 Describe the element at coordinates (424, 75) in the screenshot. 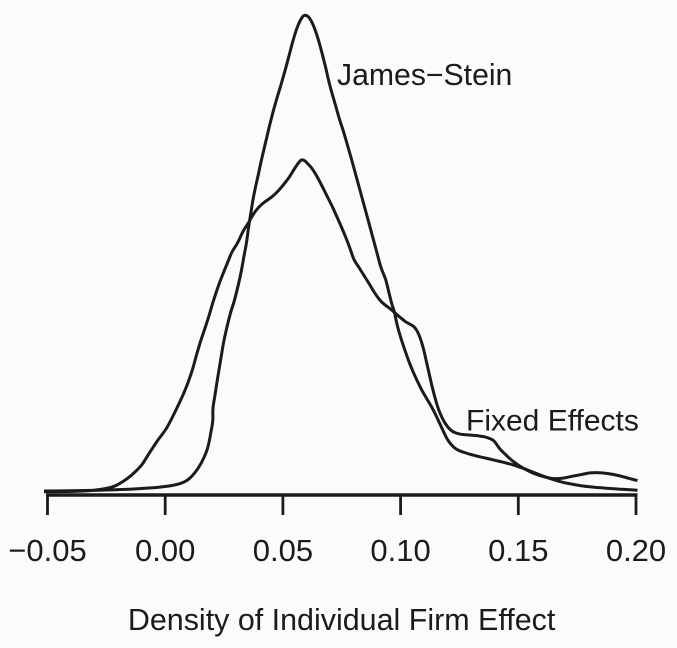

I see `svg-text: James−Stein` at that location.